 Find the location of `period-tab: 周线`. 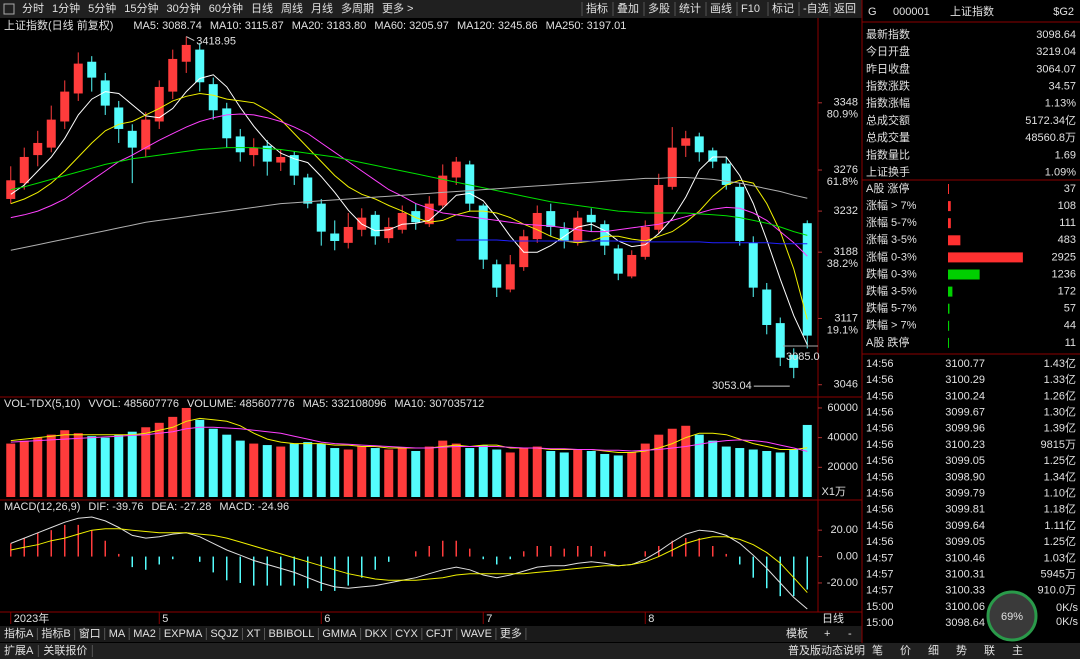

period-tab: 周线 is located at coordinates (292, 8).